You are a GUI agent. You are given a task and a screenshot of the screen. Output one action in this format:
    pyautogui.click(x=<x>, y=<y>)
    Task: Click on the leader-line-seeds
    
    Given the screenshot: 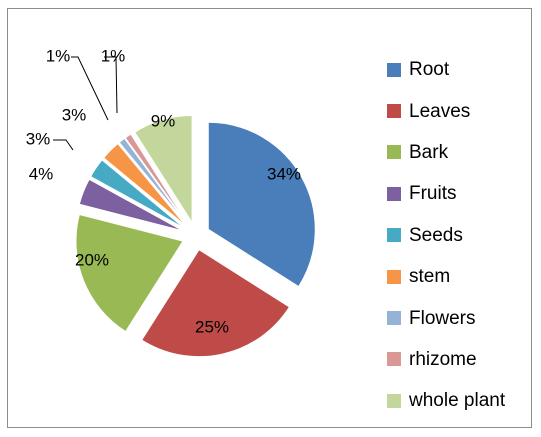 What is the action you would take?
    pyautogui.click(x=63, y=145)
    